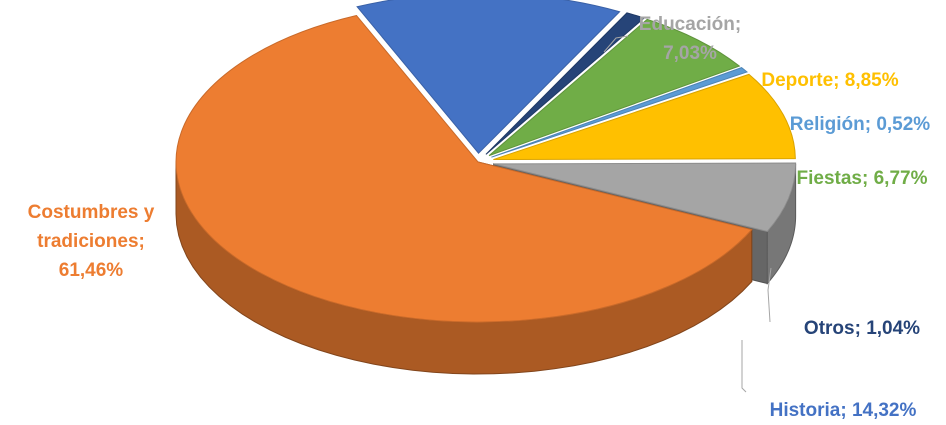  I want to click on leader-historia, so click(744, 366).